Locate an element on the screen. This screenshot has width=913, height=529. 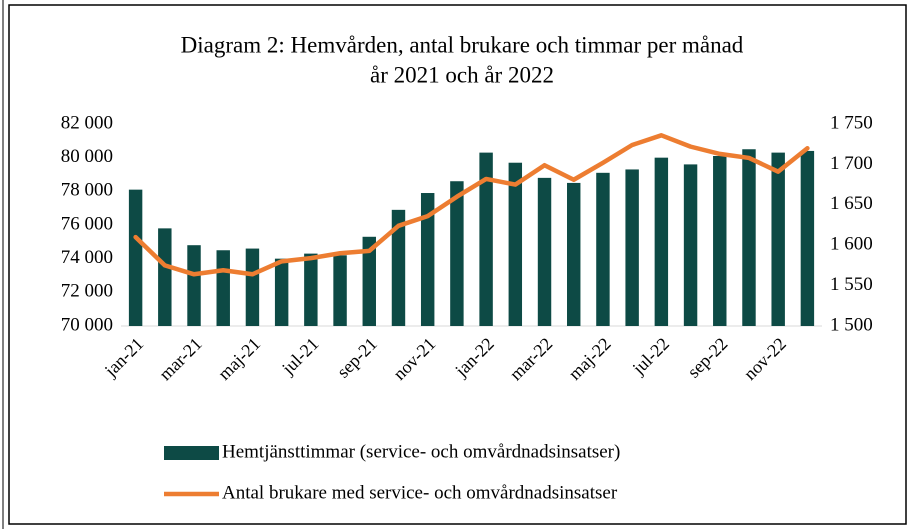
x-tick-label: maj-22 is located at coordinates (589, 359).